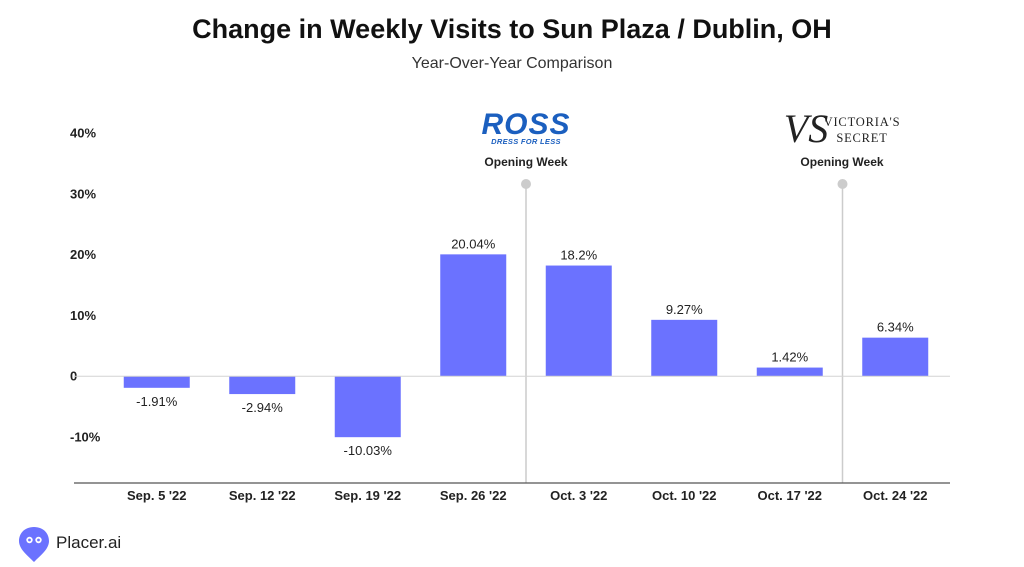  I want to click on ross-dress-for-less-logo: ROSS DRESS FOR LESS, so click(525, 127).